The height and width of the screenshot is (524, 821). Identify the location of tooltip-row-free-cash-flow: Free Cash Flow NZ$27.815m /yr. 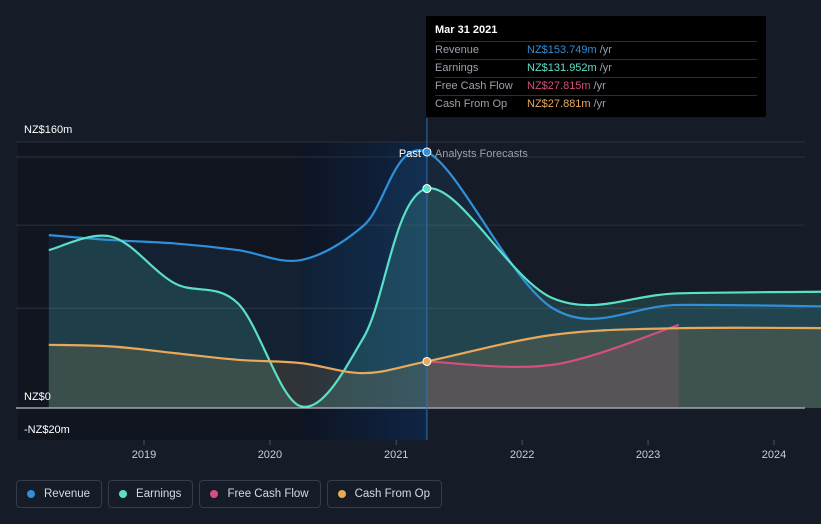
(596, 87).